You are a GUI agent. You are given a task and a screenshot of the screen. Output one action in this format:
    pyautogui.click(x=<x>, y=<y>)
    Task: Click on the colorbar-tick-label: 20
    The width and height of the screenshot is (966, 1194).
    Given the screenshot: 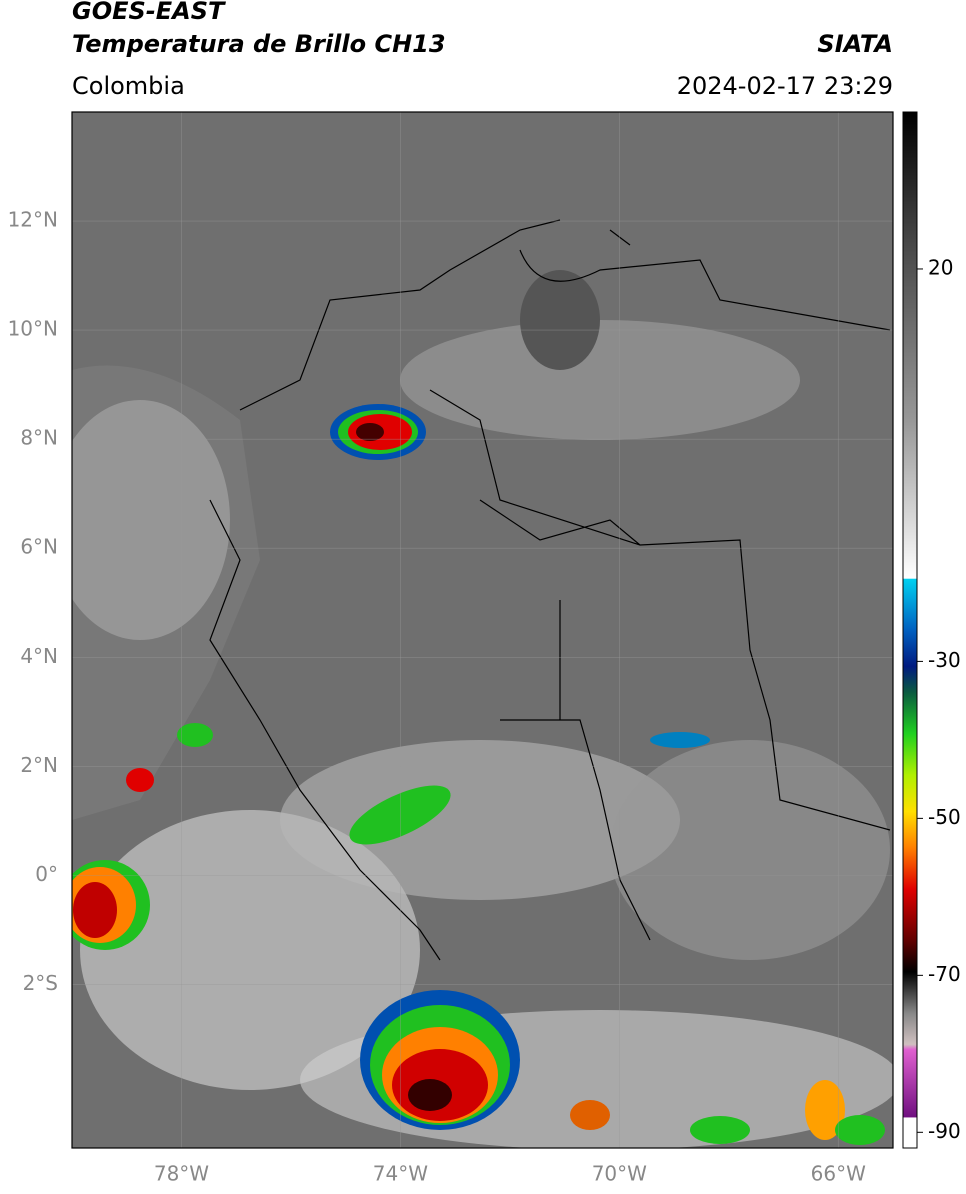 What is the action you would take?
    pyautogui.click(x=940, y=267)
    